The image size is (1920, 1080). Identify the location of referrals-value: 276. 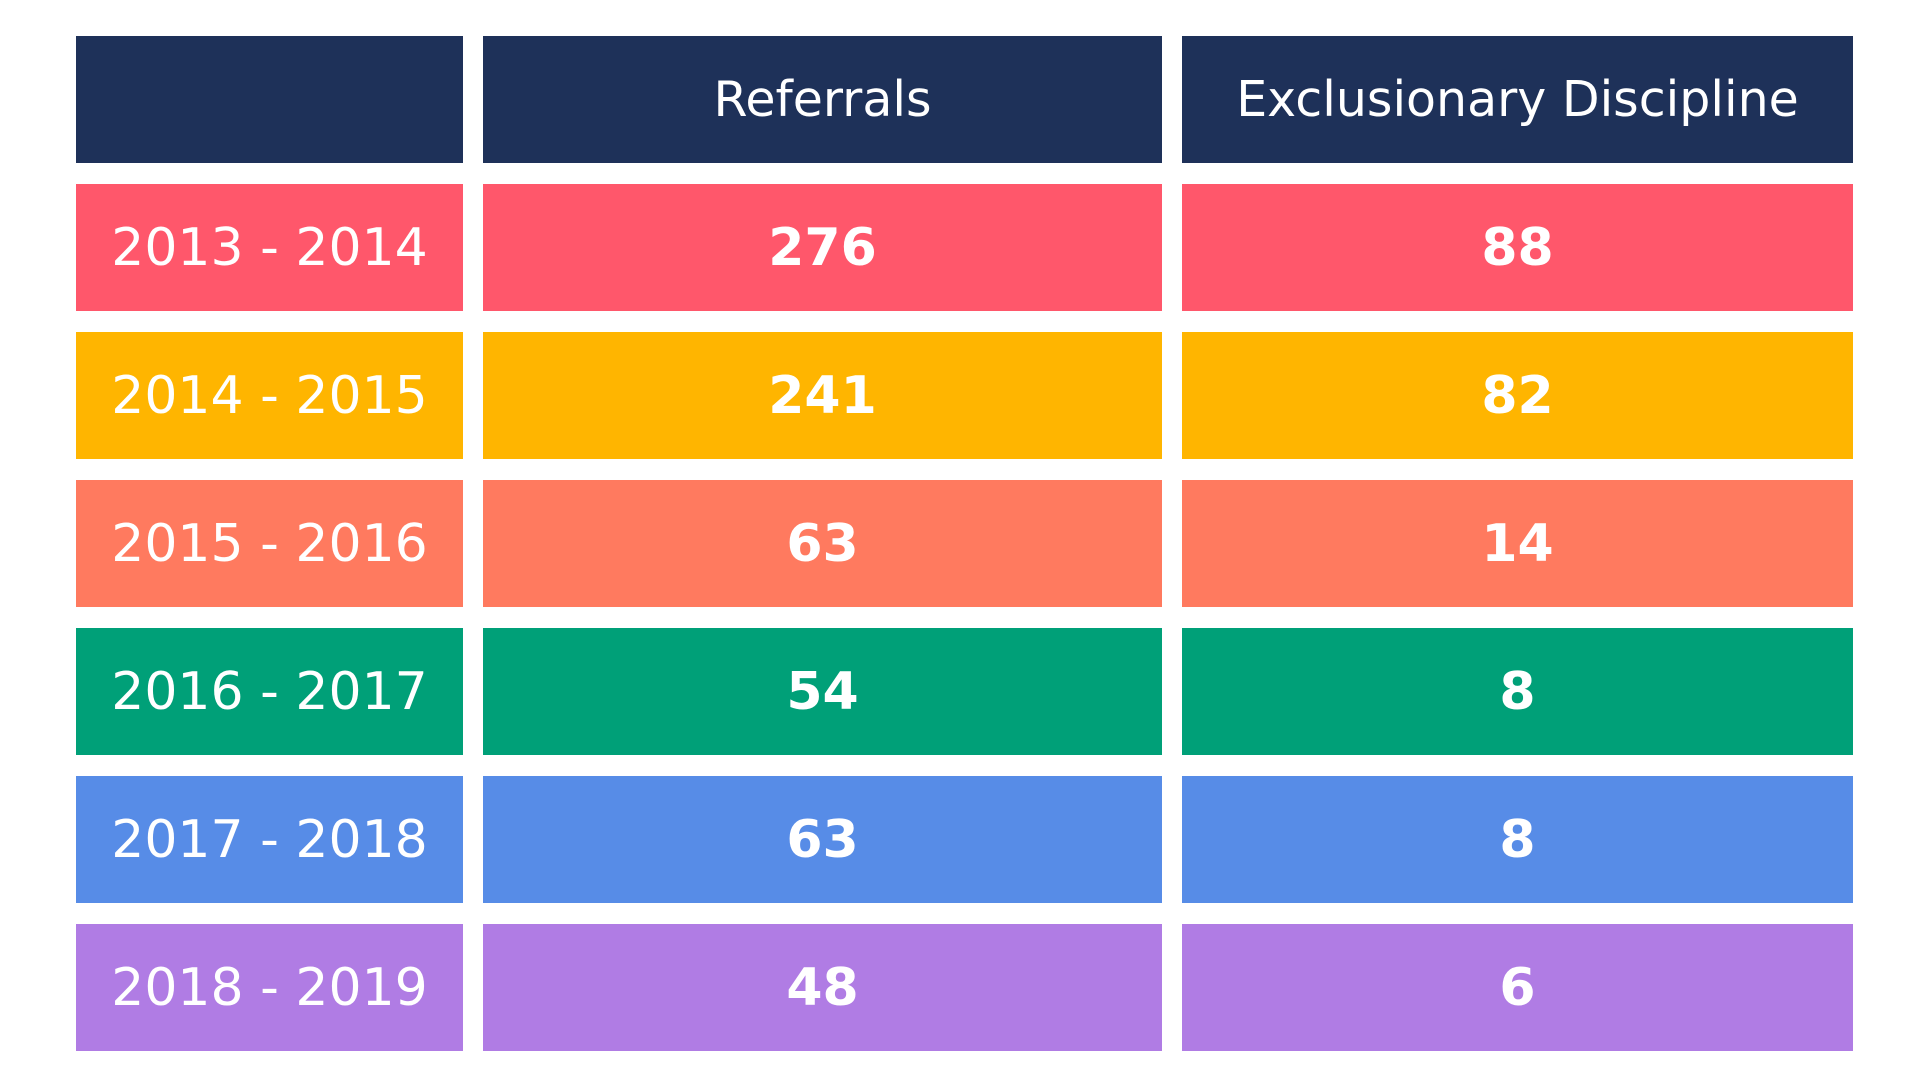
(822, 247).